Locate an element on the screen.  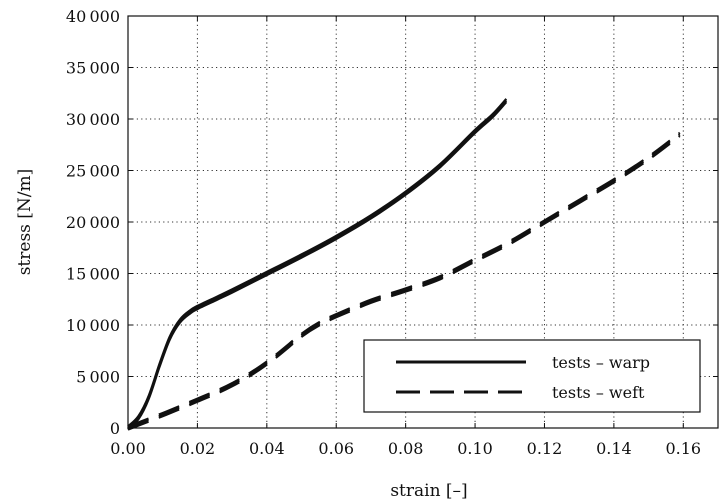
y-tick-label: 15 000 is located at coordinates (93, 274).